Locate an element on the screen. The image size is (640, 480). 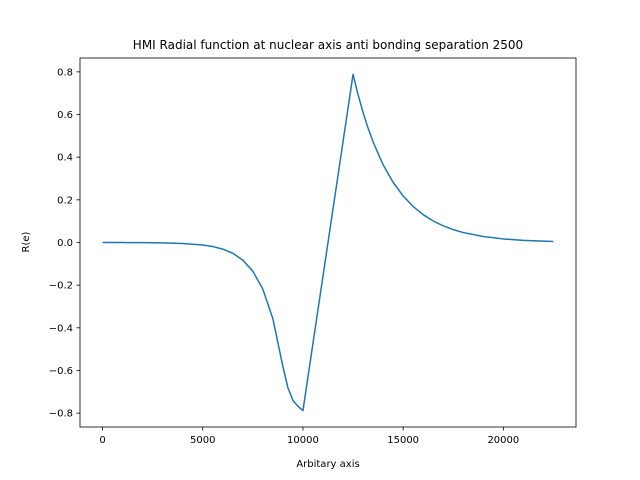
y-tick-label: 0.6 is located at coordinates (65, 115).